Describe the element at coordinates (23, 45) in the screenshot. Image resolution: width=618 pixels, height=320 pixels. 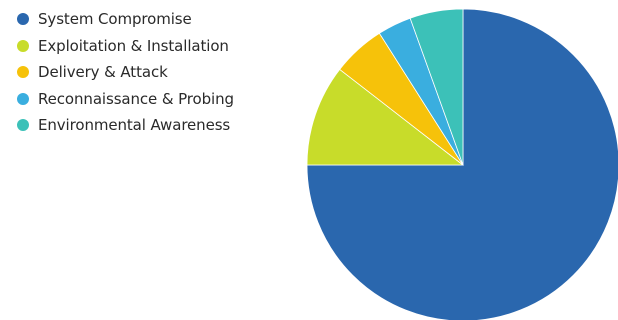
I see `legend-swatch-exploitation-installation` at that location.